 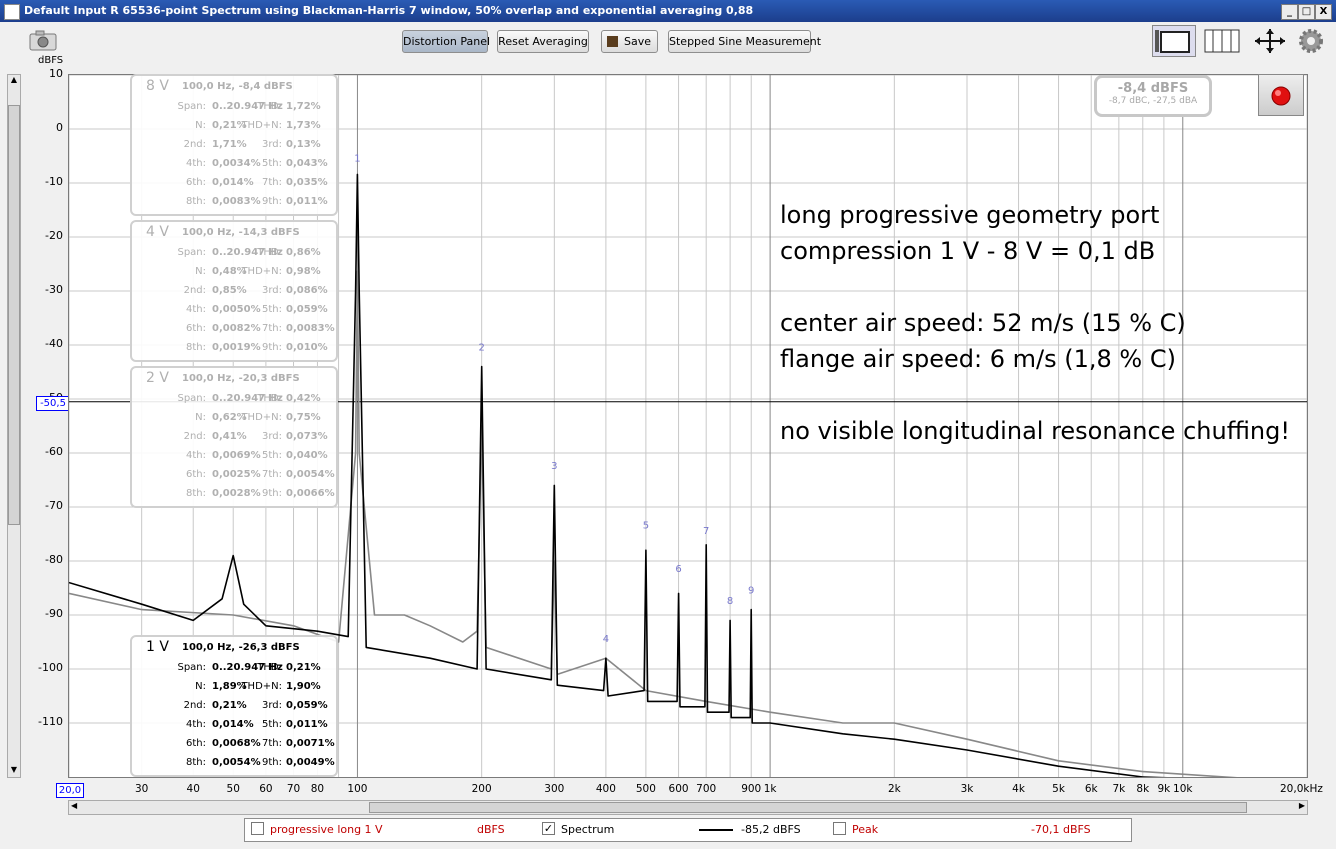 I want to click on x-tick-label: 700, so click(x=706, y=789).